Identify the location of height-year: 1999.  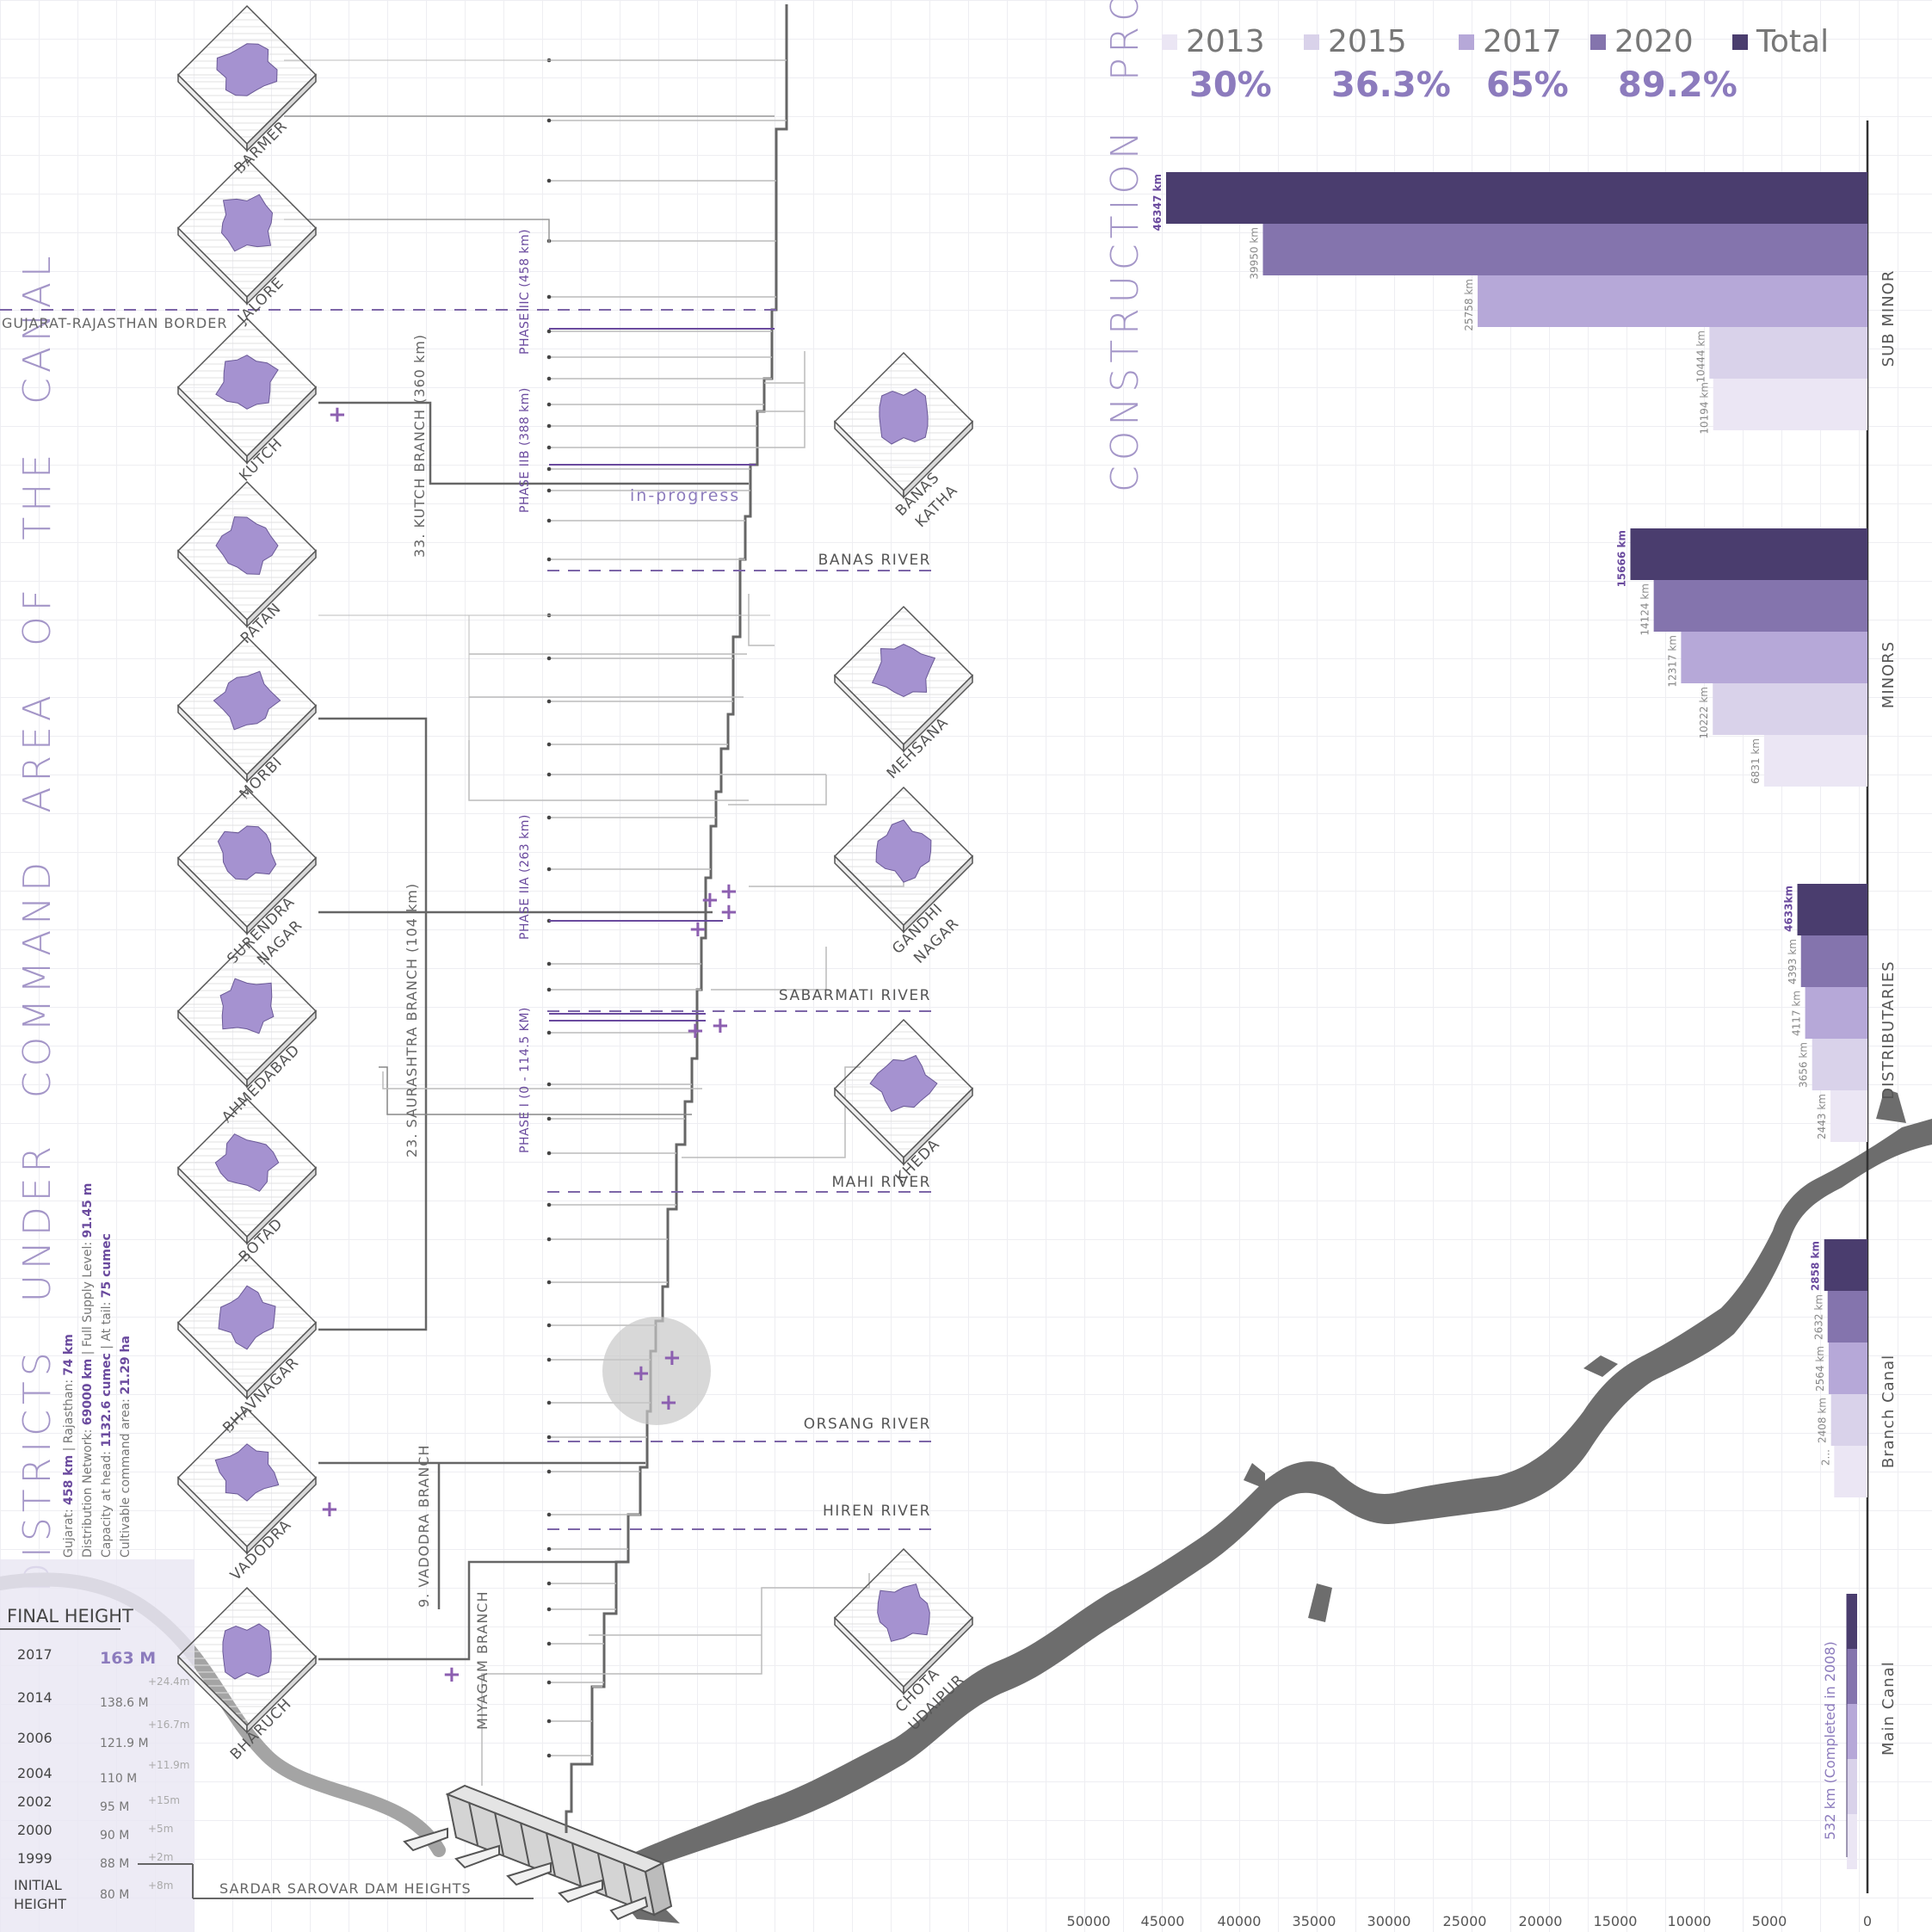
(34, 1858).